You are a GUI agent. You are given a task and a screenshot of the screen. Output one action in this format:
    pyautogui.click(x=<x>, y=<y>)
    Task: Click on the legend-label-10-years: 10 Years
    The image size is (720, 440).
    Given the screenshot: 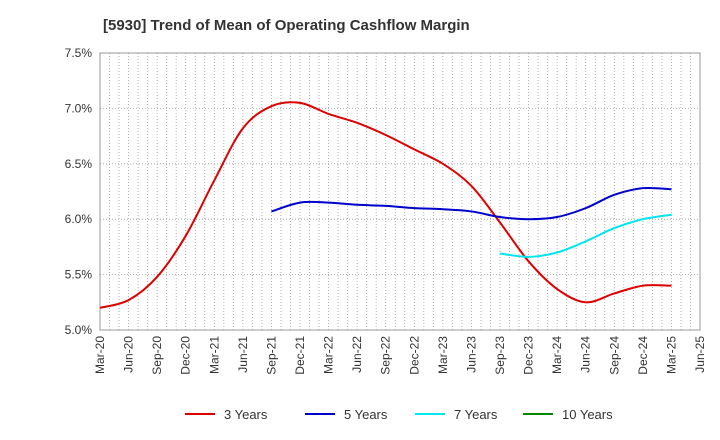 What is the action you would take?
    pyautogui.click(x=587, y=414)
    